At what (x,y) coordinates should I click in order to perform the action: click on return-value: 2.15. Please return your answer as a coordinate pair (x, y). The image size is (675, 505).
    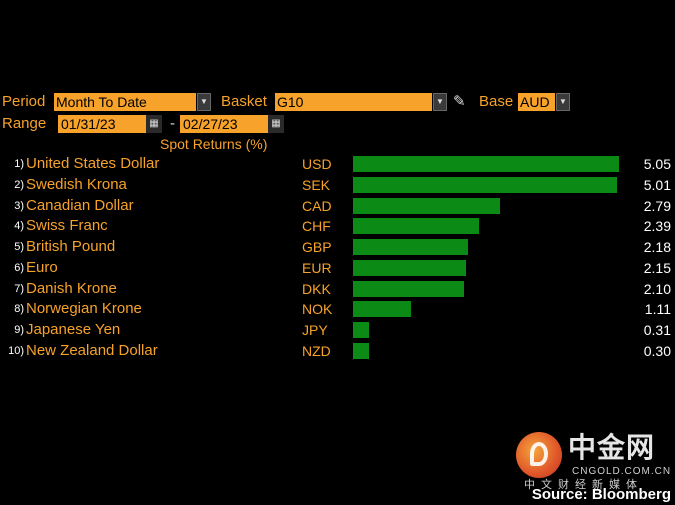
    Looking at the image, I should click on (657, 267).